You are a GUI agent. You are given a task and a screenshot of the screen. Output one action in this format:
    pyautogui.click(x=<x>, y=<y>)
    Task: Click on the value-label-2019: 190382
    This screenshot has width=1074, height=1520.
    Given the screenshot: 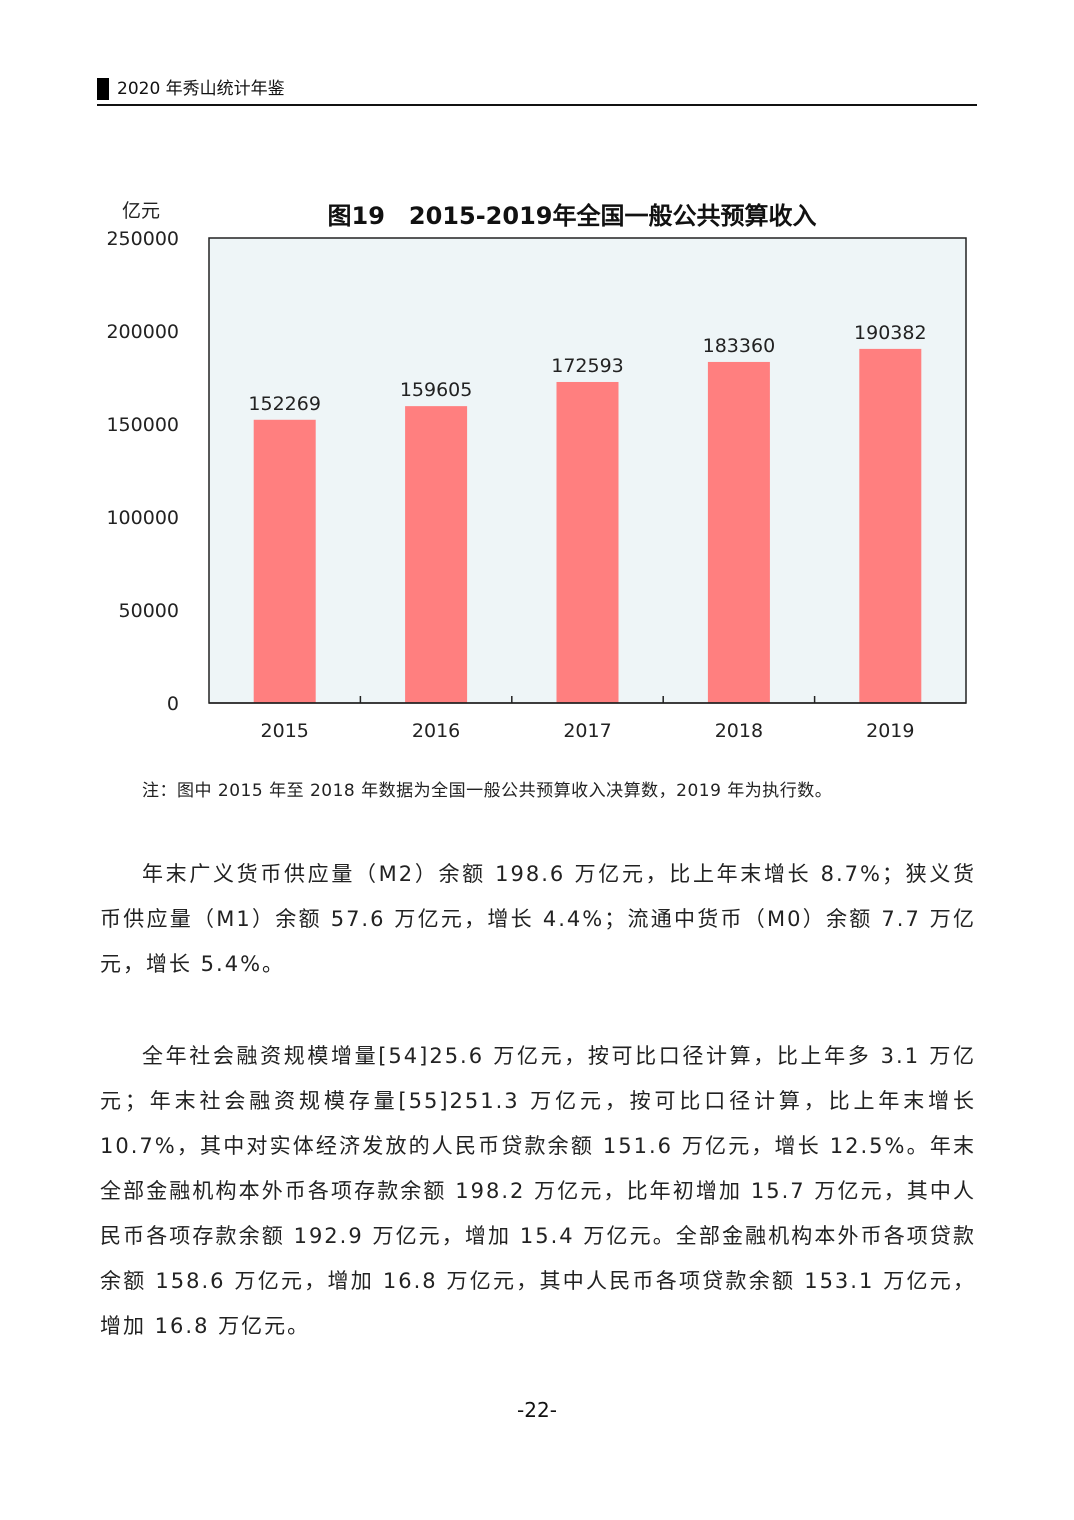 What is the action you would take?
    pyautogui.click(x=890, y=333)
    